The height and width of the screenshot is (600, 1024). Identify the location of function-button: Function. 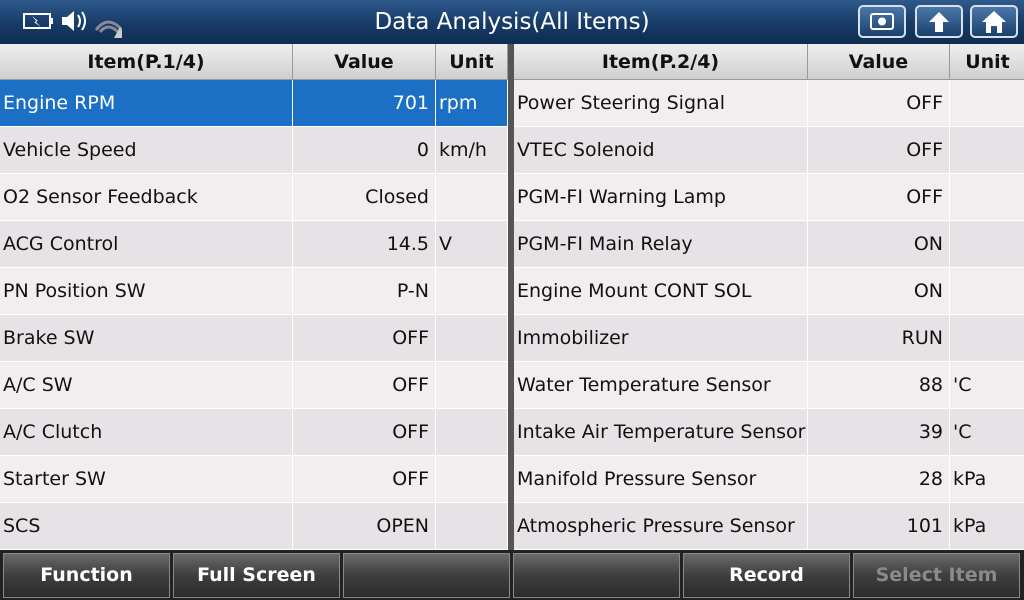
(86, 575).